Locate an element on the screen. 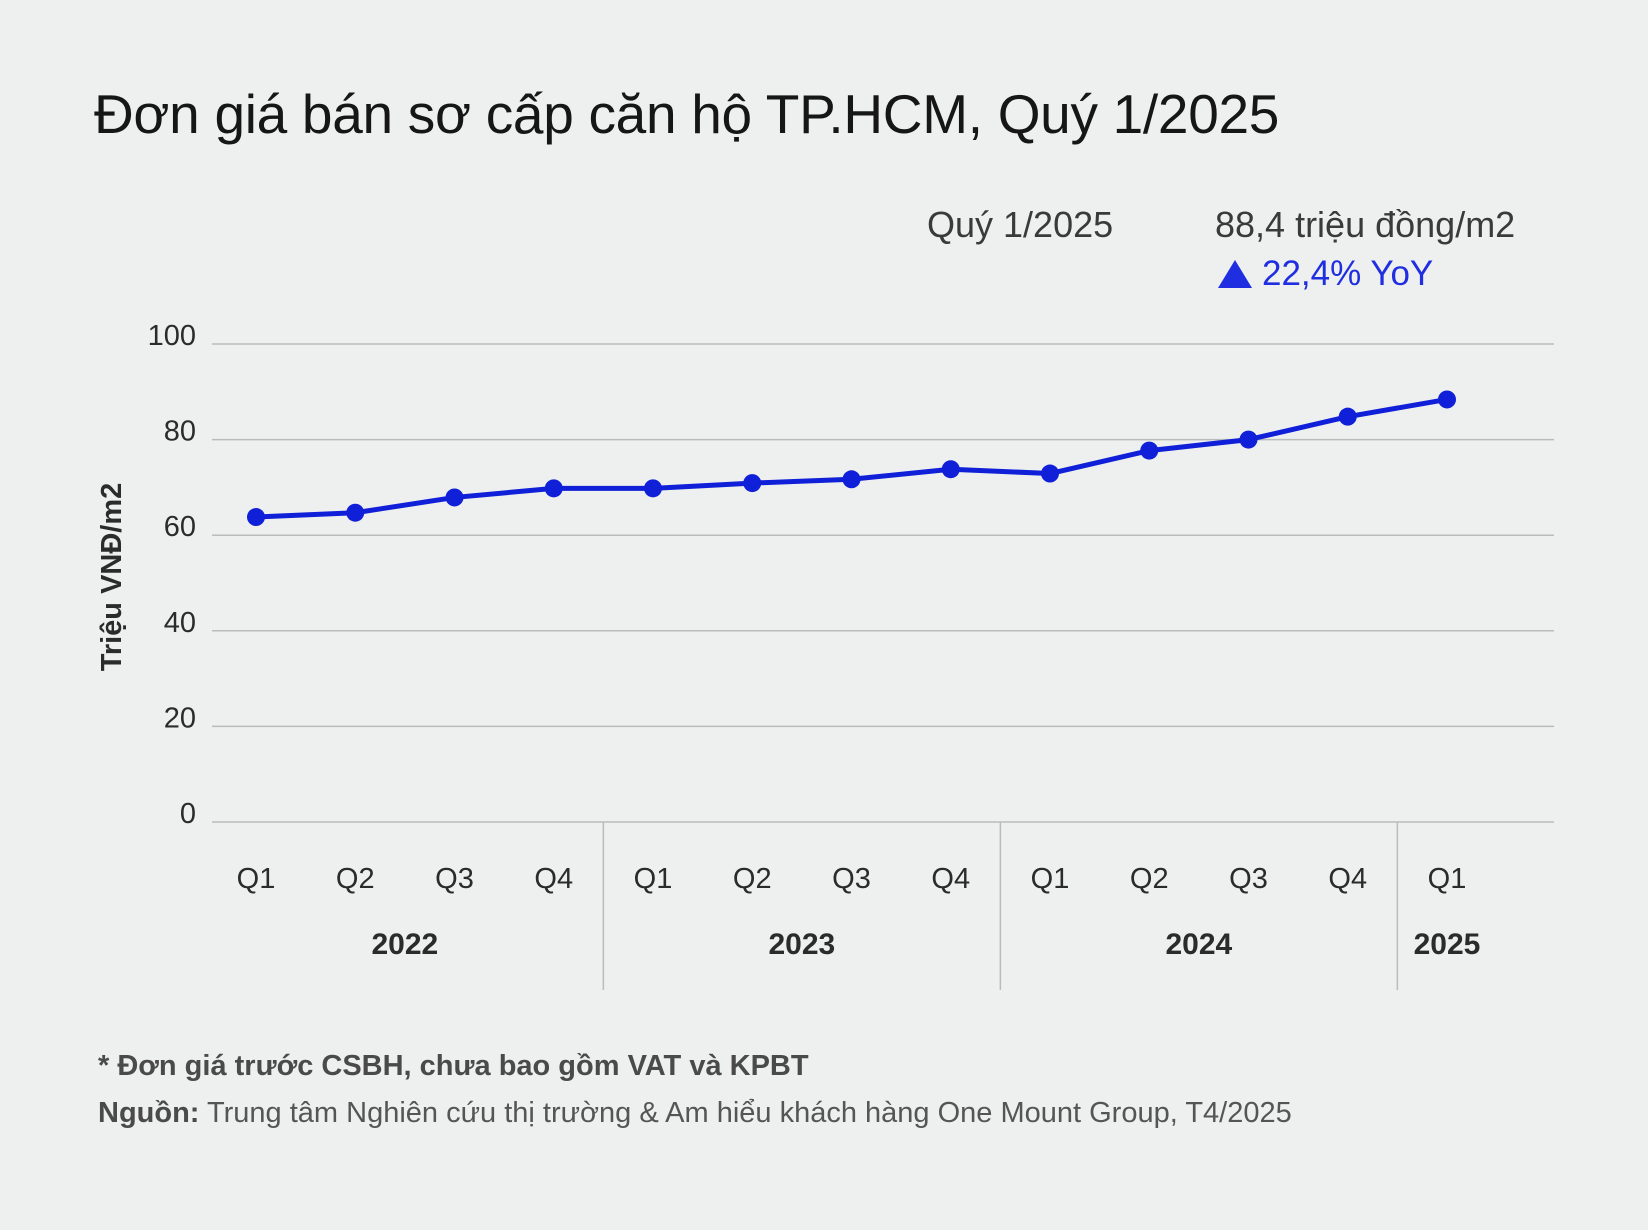  year-label: 2022 is located at coordinates (405, 944).